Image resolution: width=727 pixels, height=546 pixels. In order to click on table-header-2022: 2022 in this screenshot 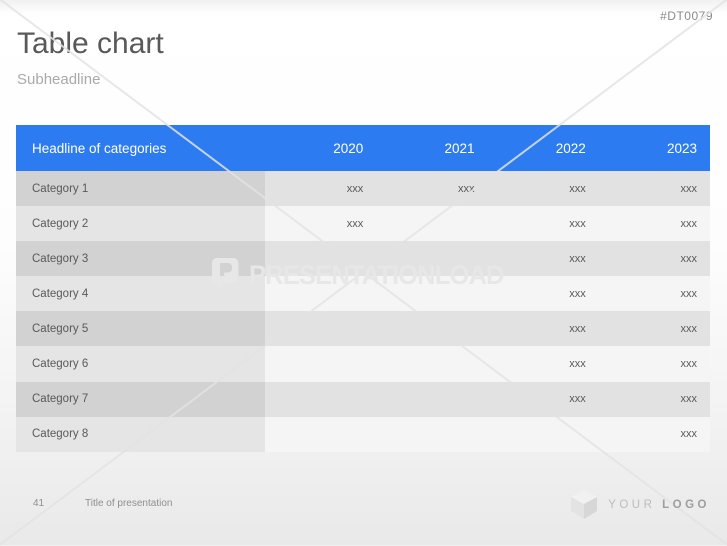, I will do `click(570, 148)`.